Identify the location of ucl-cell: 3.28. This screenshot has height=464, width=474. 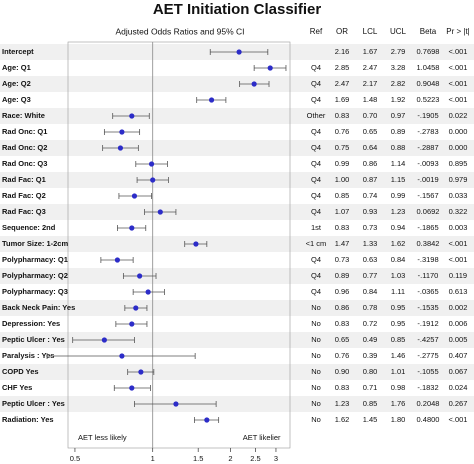
(398, 67).